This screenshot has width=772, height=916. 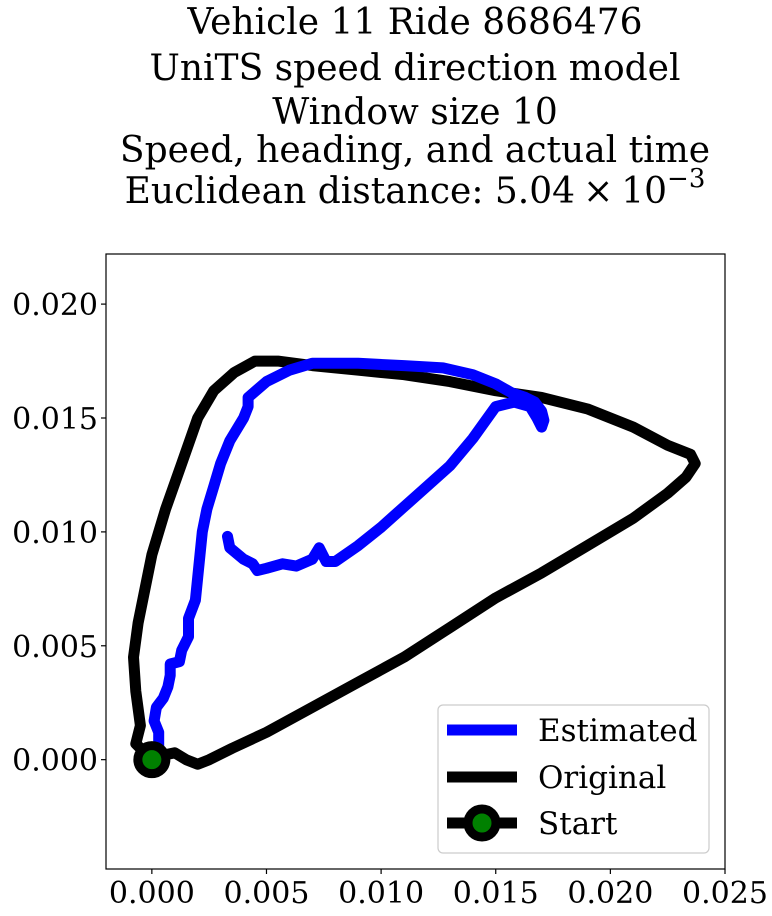 I want to click on y-tick-label: 0.010, so click(x=55, y=533).